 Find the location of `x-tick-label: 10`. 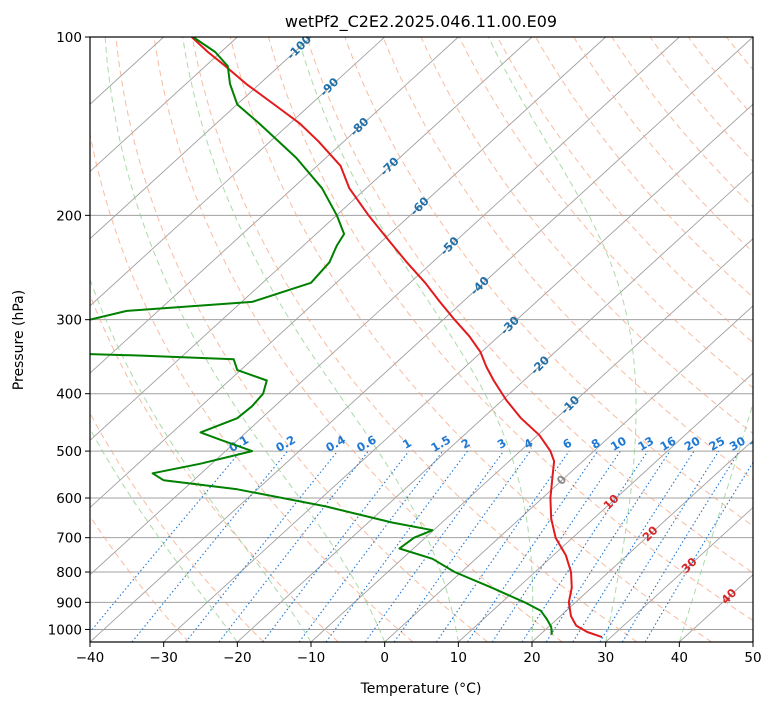

x-tick-label: 10 is located at coordinates (458, 658).